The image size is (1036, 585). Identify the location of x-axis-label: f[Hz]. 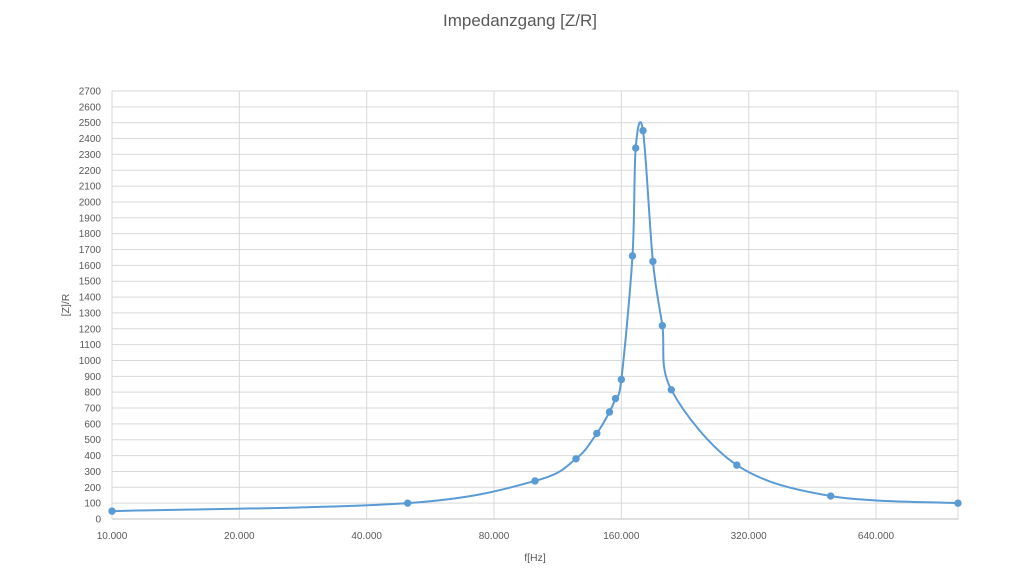
(535, 558).